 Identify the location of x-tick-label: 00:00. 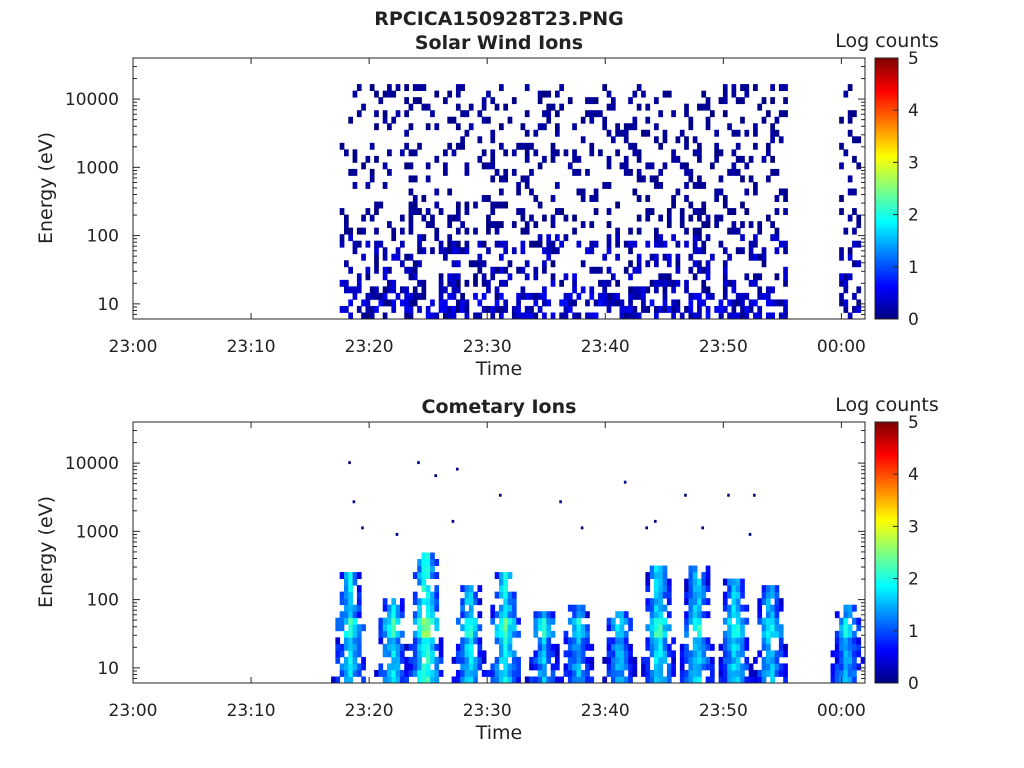
(841, 347).